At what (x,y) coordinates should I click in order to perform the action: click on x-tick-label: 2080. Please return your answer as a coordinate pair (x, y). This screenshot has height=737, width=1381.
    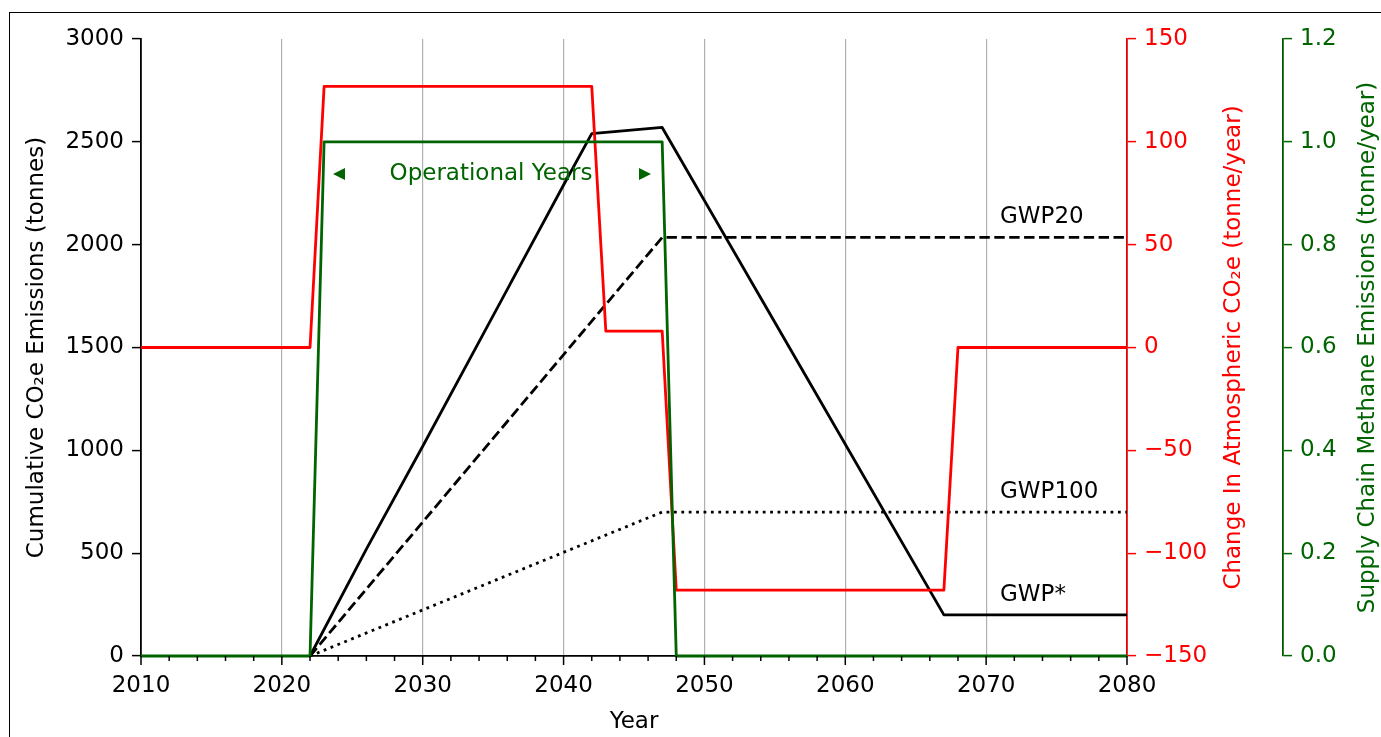
    Looking at the image, I should click on (1127, 683).